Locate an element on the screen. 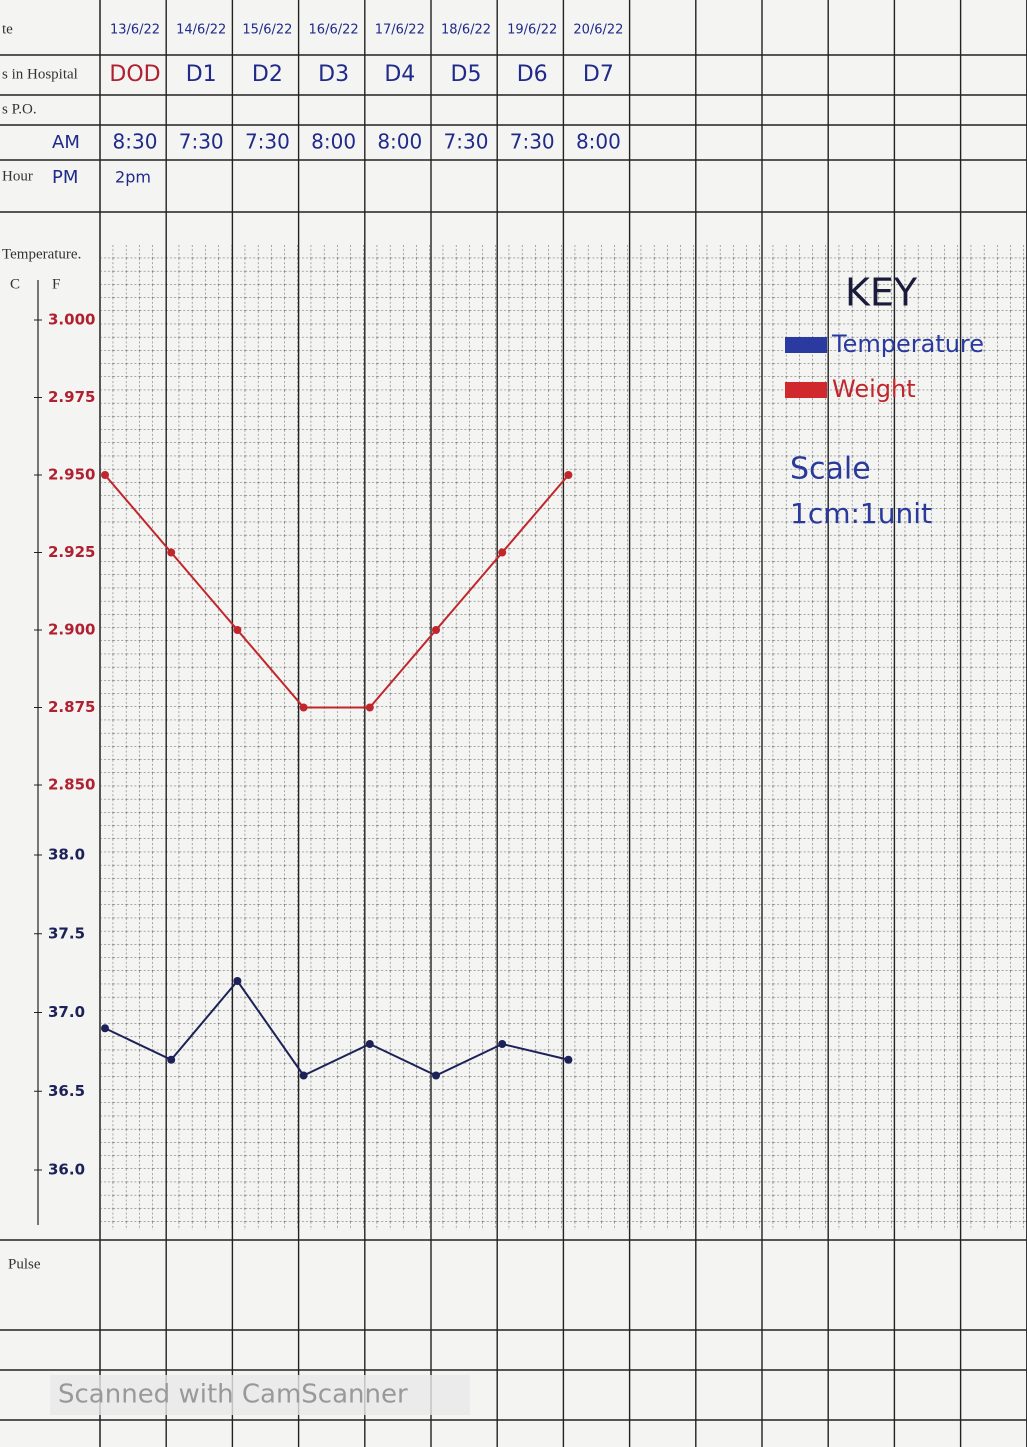 The width and height of the screenshot is (1027, 1447). legend-label: Weight is located at coordinates (874, 389).